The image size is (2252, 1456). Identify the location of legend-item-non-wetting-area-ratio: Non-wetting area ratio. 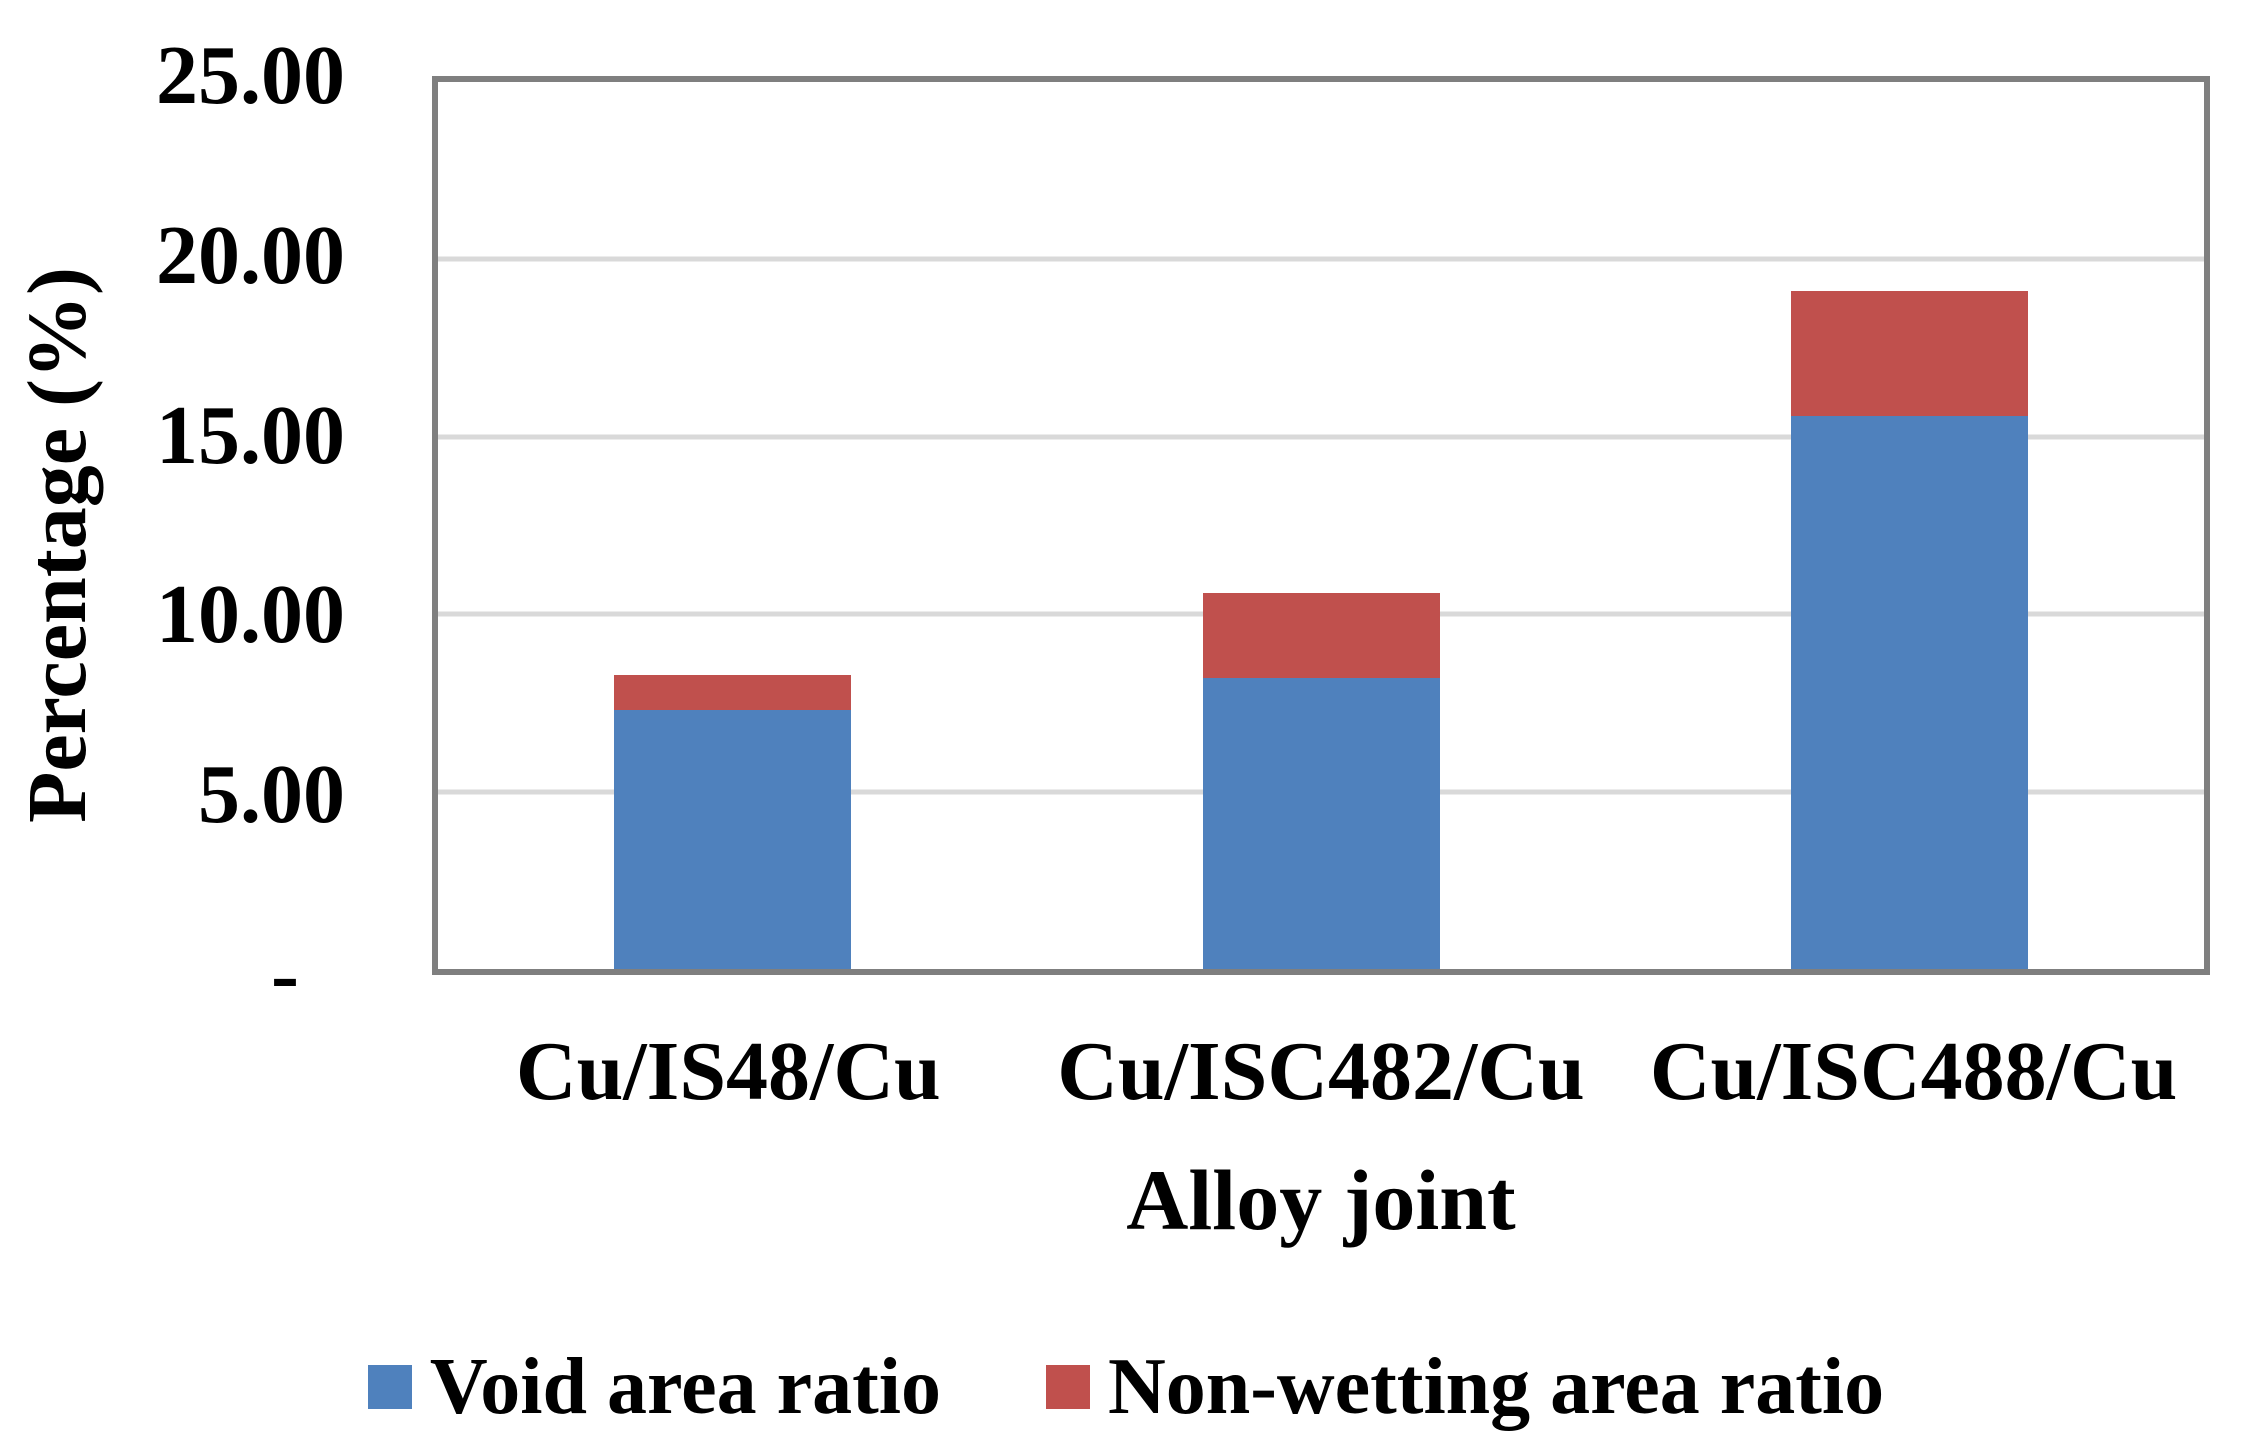
(1465, 1387).